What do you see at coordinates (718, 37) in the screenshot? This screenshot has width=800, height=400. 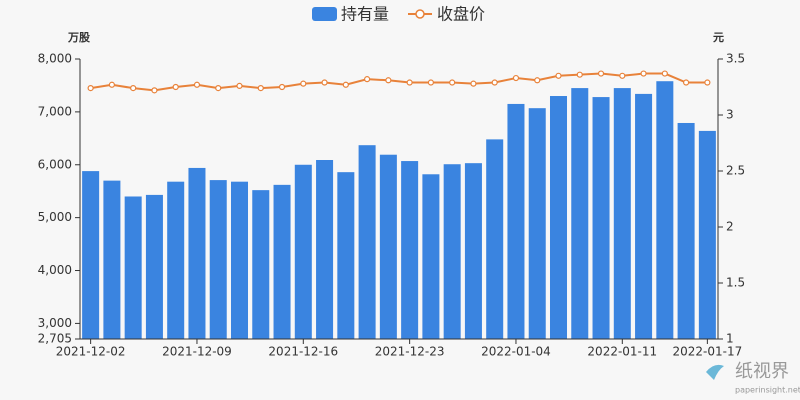 I see `y2-axis-label: 元` at bounding box center [718, 37].